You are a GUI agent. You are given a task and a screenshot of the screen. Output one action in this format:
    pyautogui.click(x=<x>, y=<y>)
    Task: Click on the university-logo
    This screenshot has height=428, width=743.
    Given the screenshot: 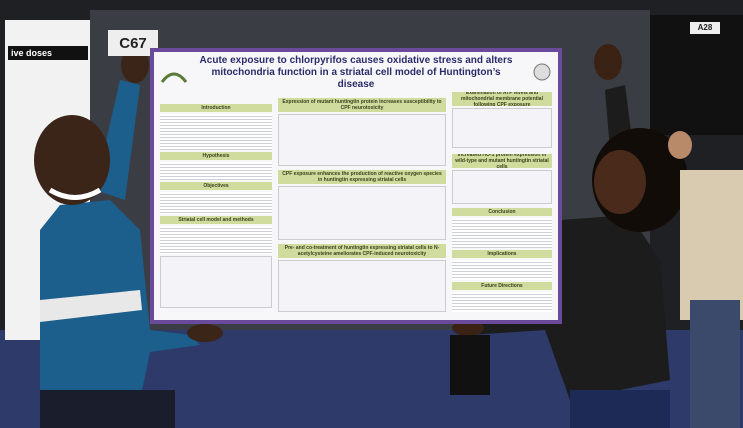 What is the action you would take?
    pyautogui.click(x=174, y=77)
    